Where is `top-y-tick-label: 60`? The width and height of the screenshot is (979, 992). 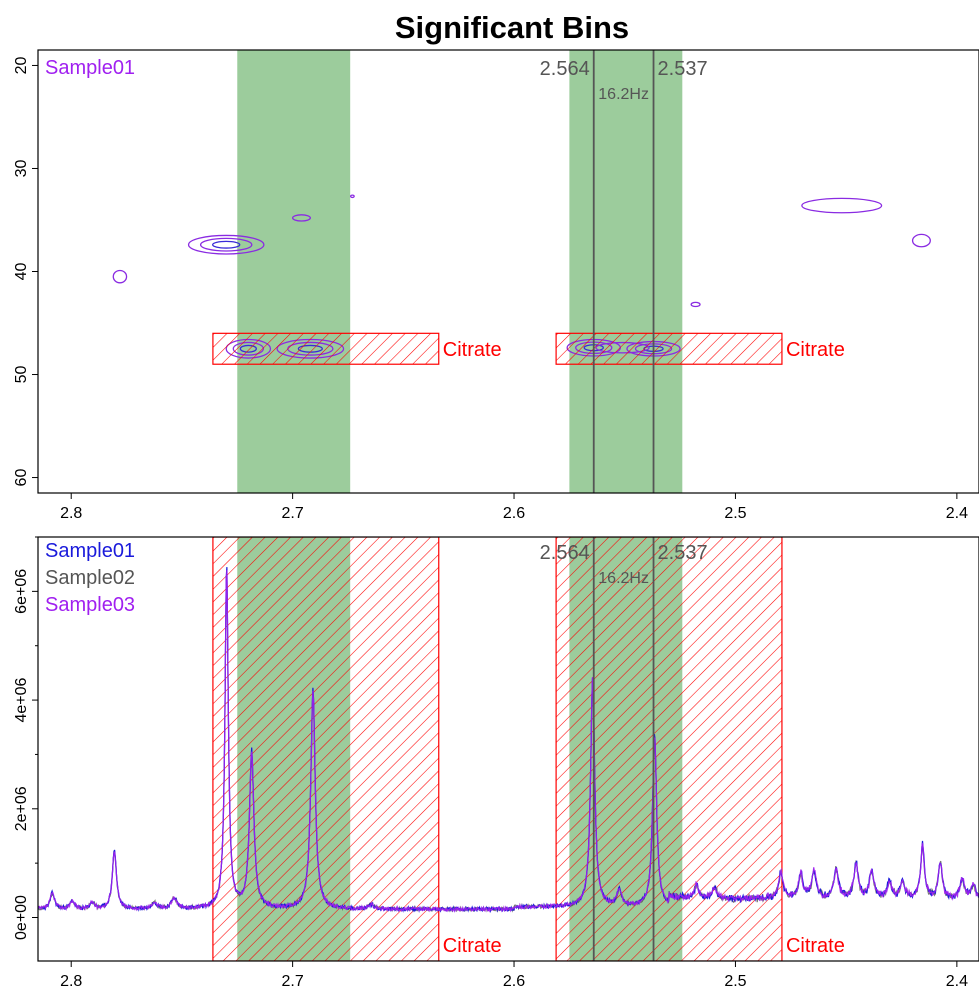
top-y-tick-label: 60 is located at coordinates (21, 478).